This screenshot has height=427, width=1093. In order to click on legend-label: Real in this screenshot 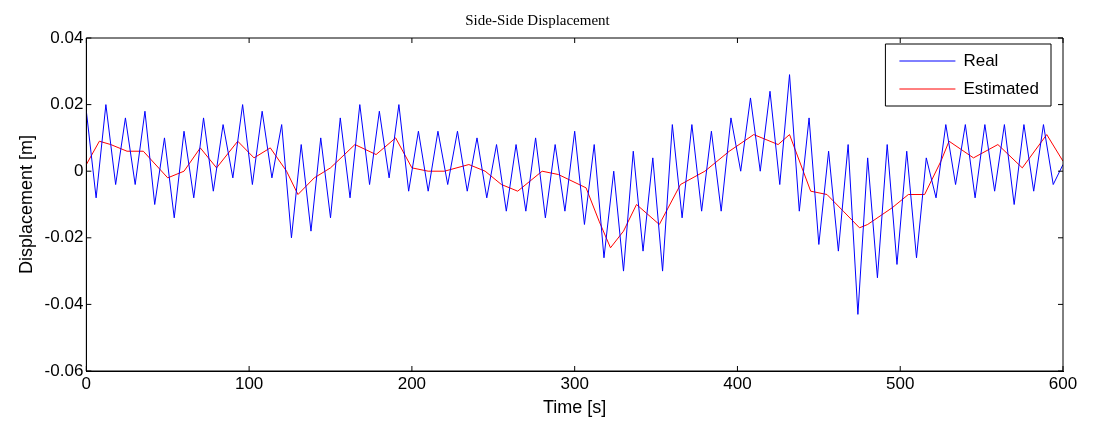, I will do `click(981, 60)`.